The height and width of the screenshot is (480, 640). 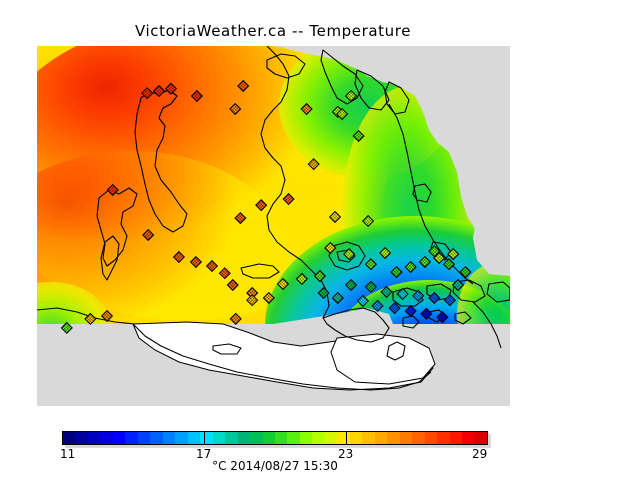 What do you see at coordinates (204, 454) in the screenshot?
I see `colorbar-label-mid1: 17` at bounding box center [204, 454].